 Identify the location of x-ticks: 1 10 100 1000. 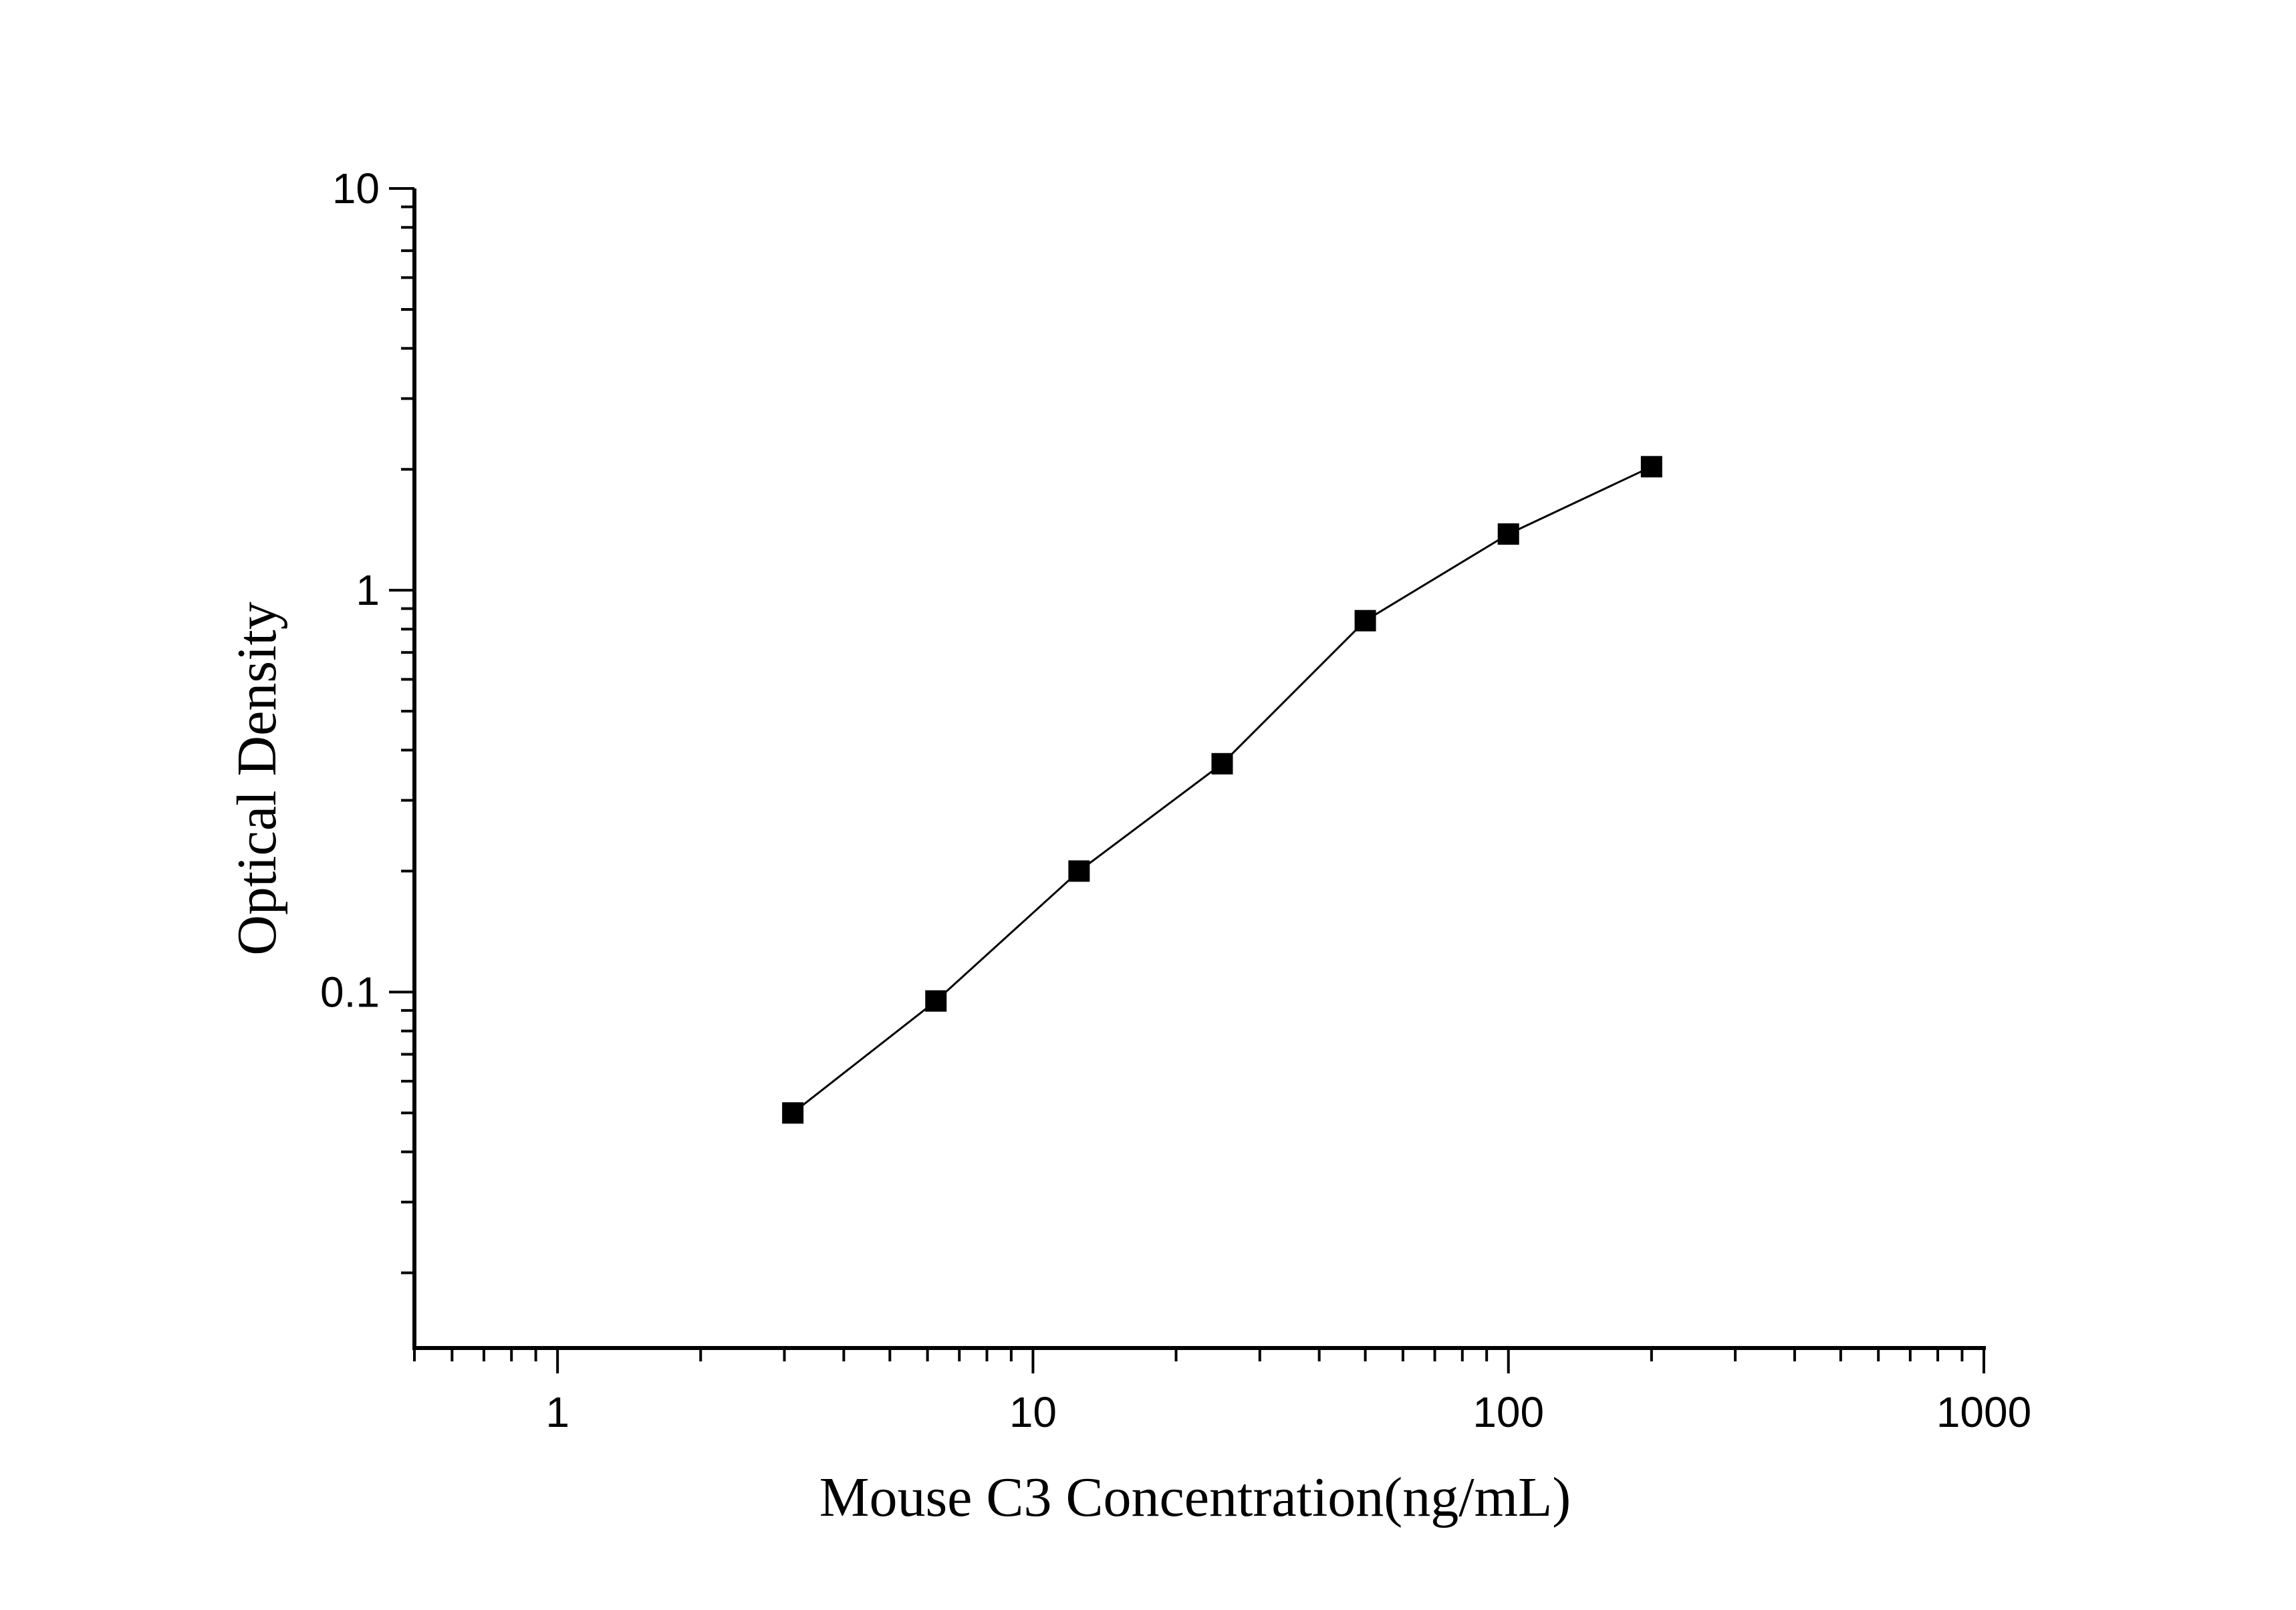
(1222, 1392).